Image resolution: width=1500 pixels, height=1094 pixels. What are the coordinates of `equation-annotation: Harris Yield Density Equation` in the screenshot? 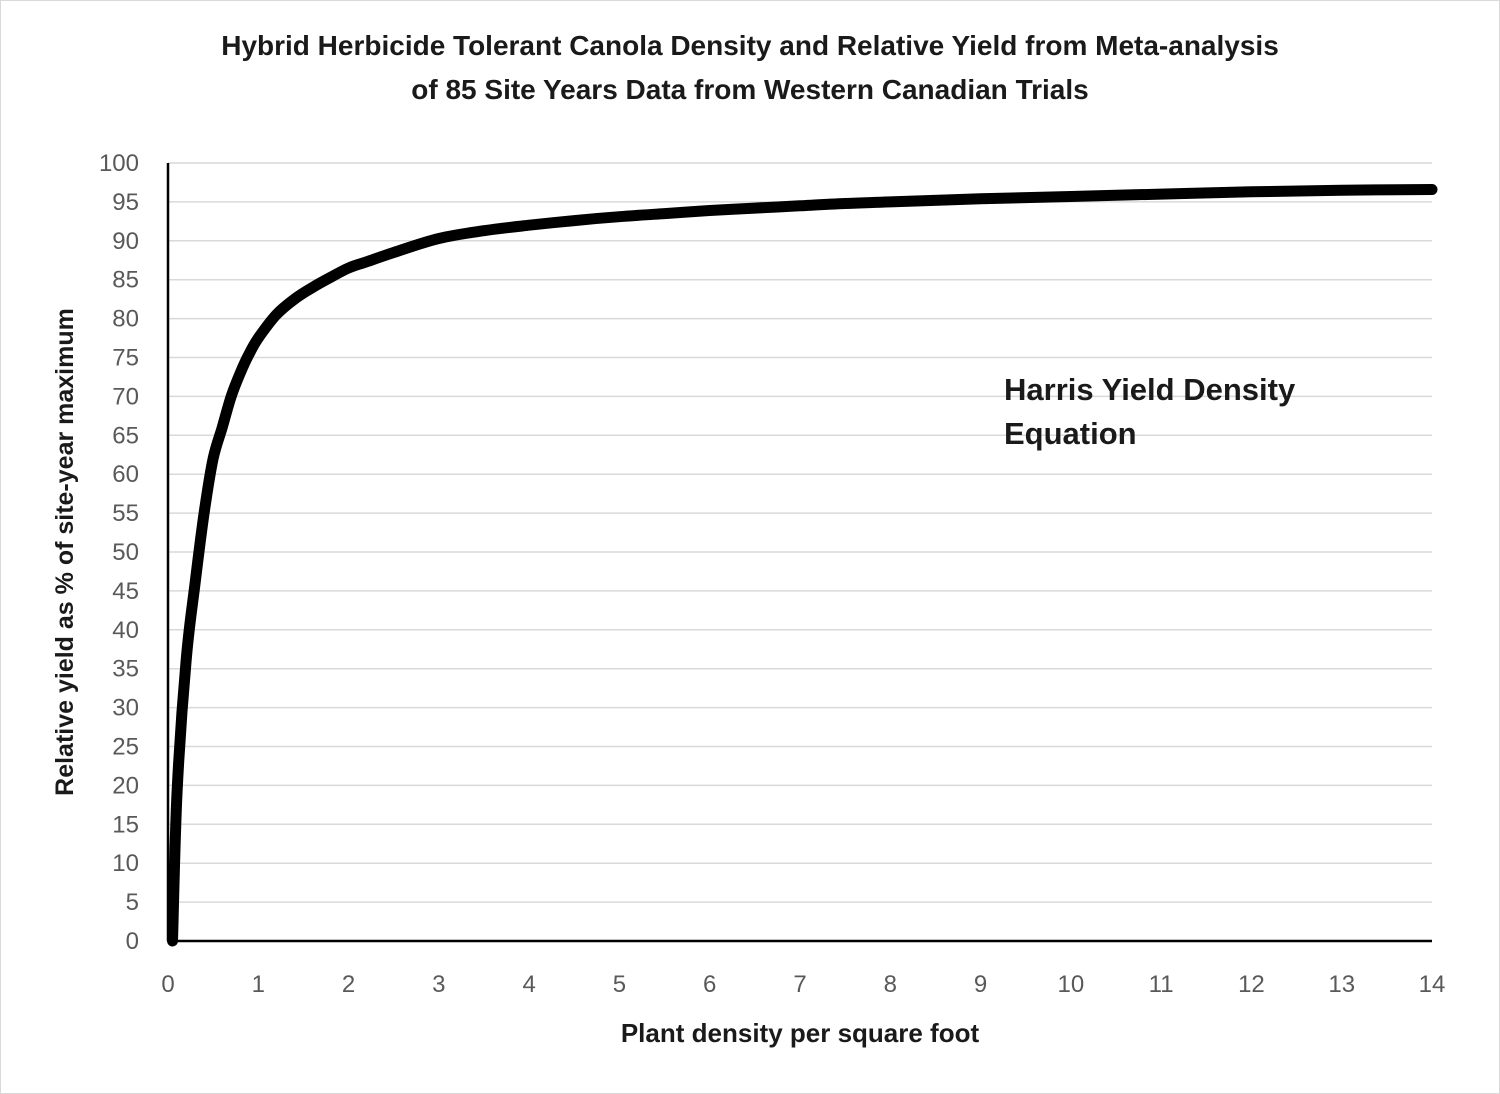 It's located at (1164, 412).